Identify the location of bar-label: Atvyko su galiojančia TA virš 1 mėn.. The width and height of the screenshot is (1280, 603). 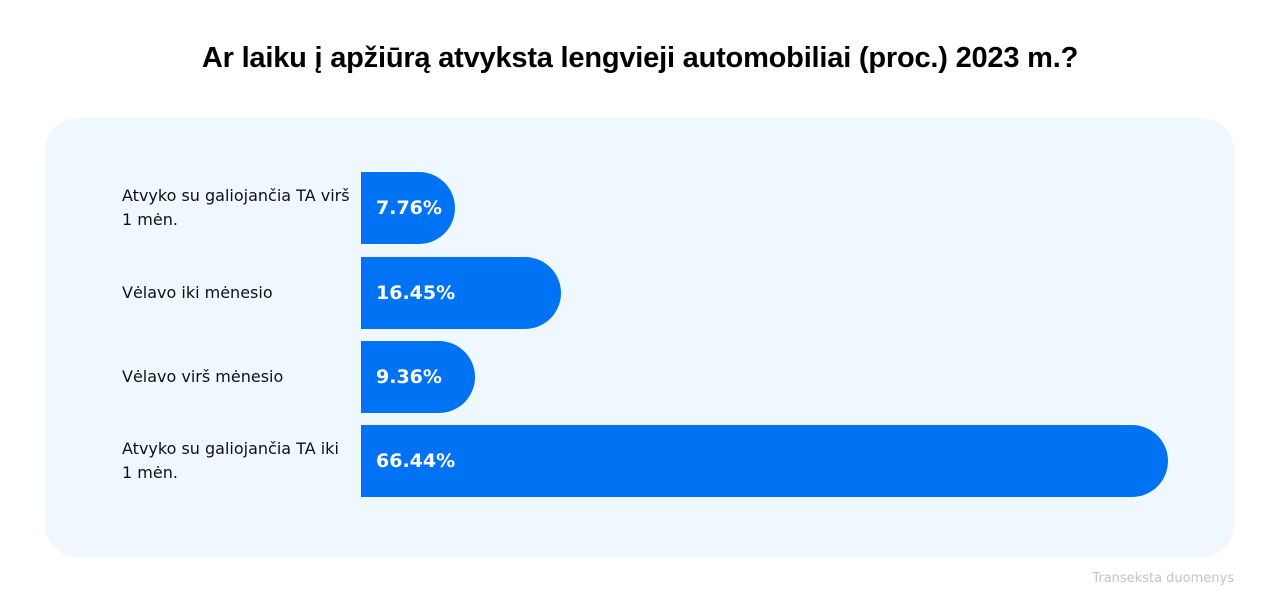
(236, 207).